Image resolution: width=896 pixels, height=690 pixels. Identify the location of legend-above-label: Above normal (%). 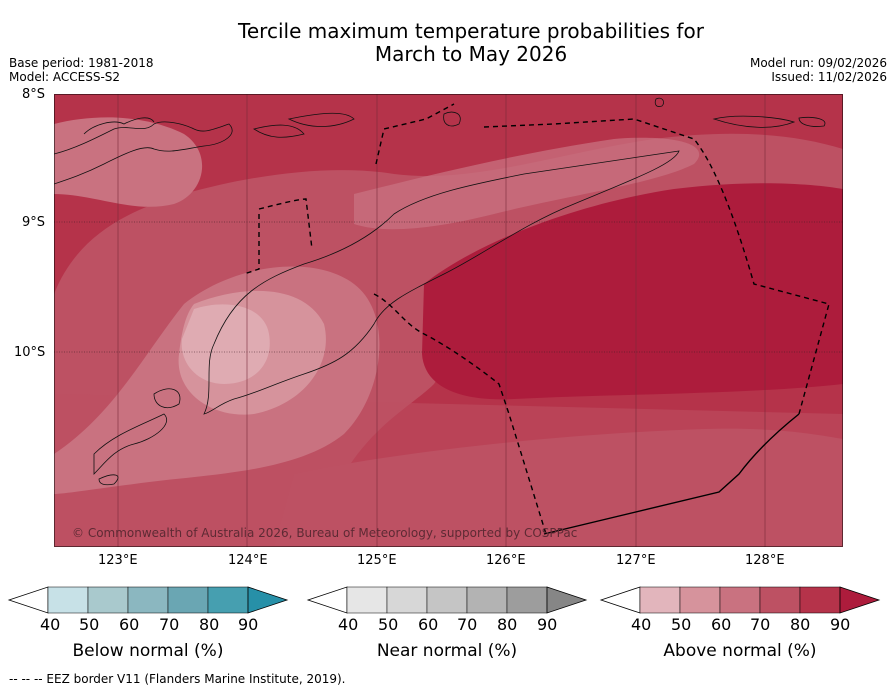
(740, 651).